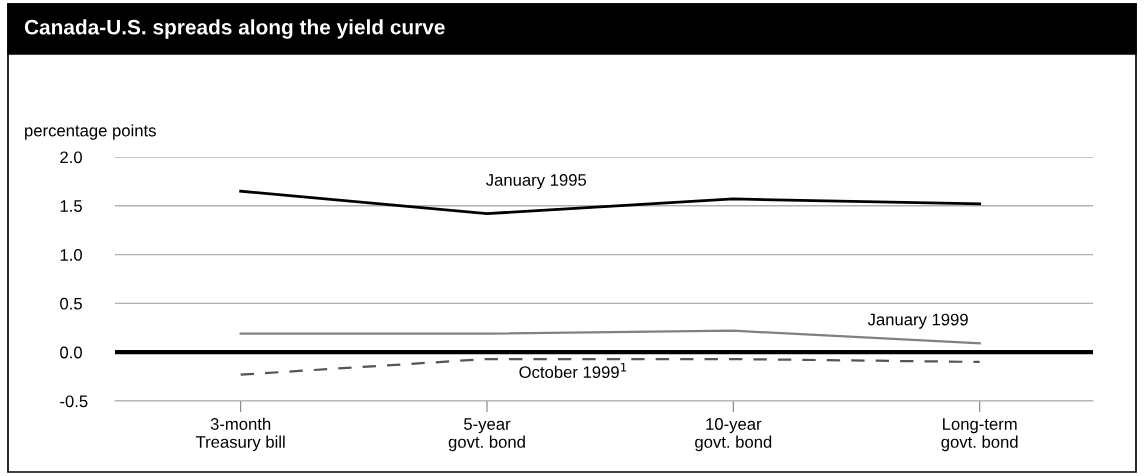 Image resolution: width=1144 pixels, height=476 pixels. Describe the element at coordinates (240, 434) in the screenshot. I see `x-tick-label: 3-month Treasury bill` at that location.